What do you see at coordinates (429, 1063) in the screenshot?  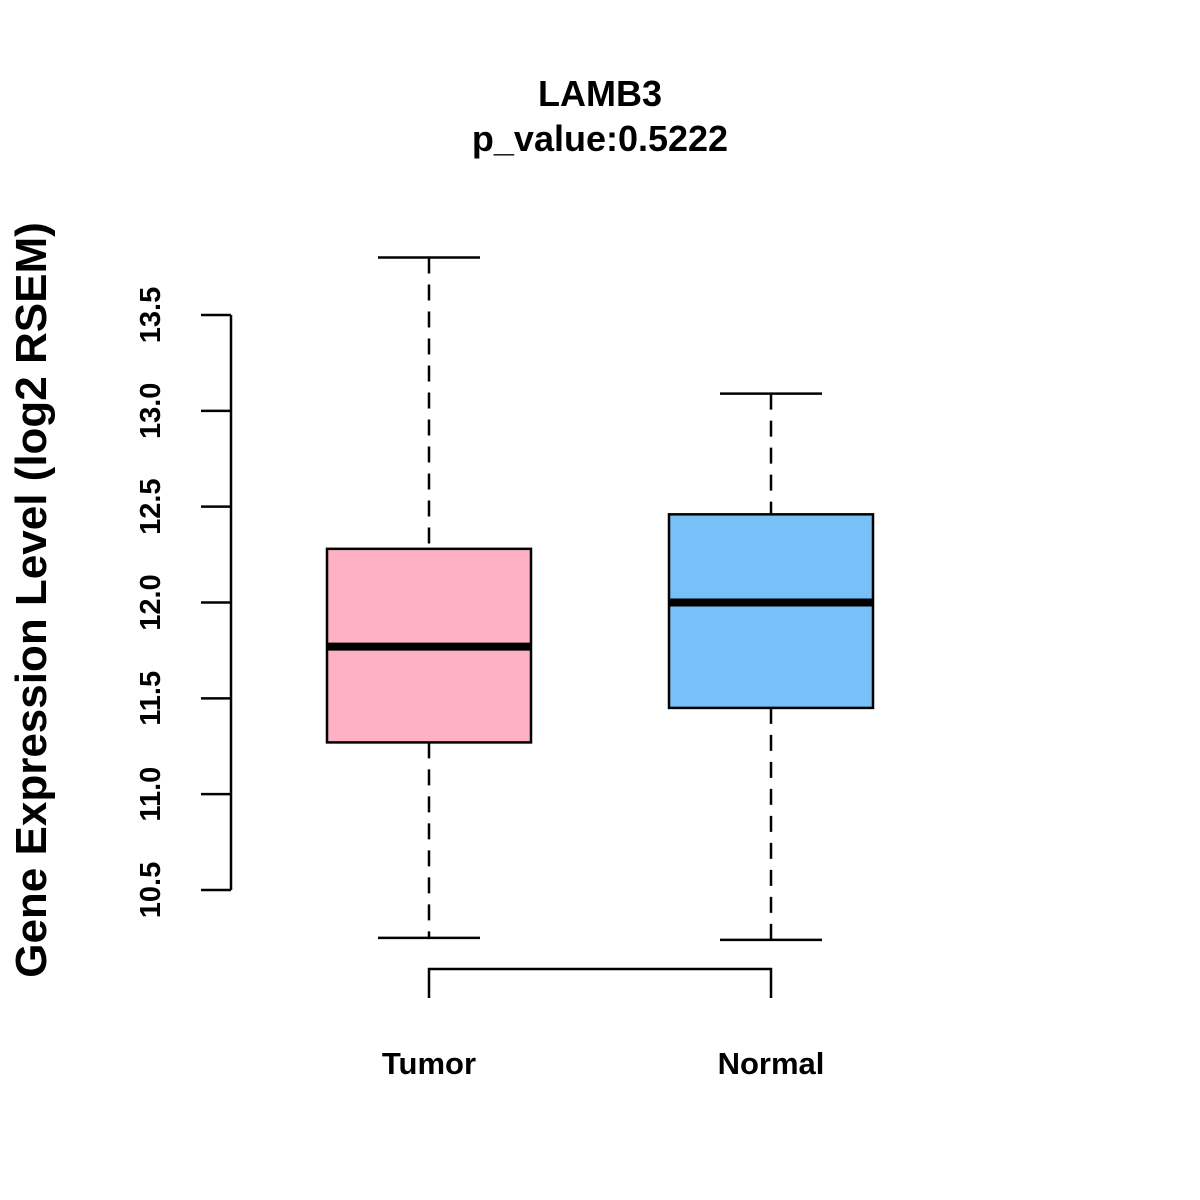 I see `x-category-label: Tumor` at bounding box center [429, 1063].